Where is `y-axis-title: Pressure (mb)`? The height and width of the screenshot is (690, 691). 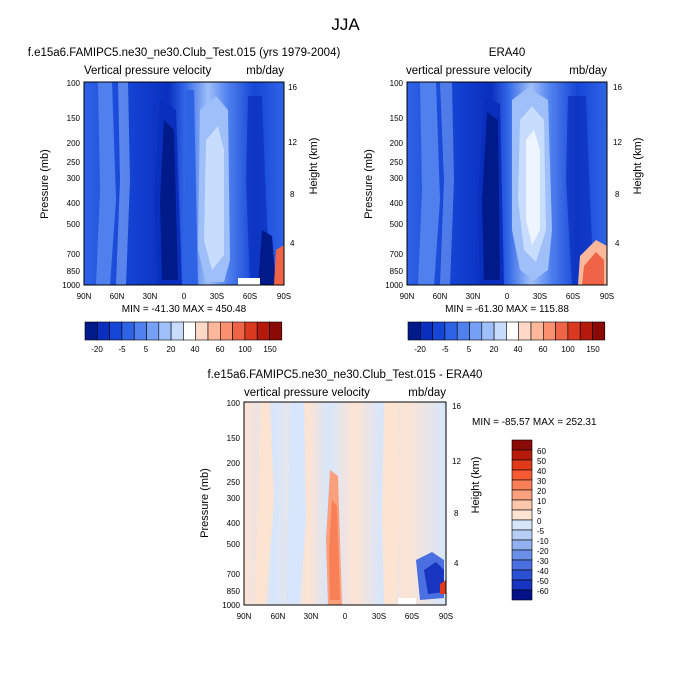 y-axis-title: Pressure (mb) is located at coordinates (205, 503).